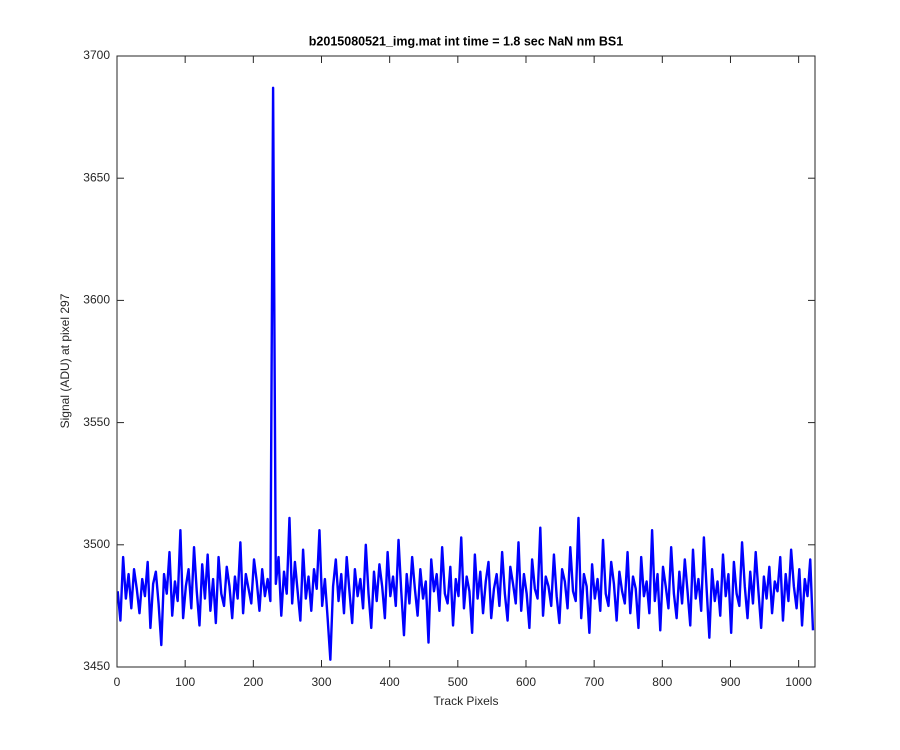 Image resolution: width=900 pixels, height=750 pixels. Describe the element at coordinates (458, 682) in the screenshot. I see `x-tick-label: 500` at that location.